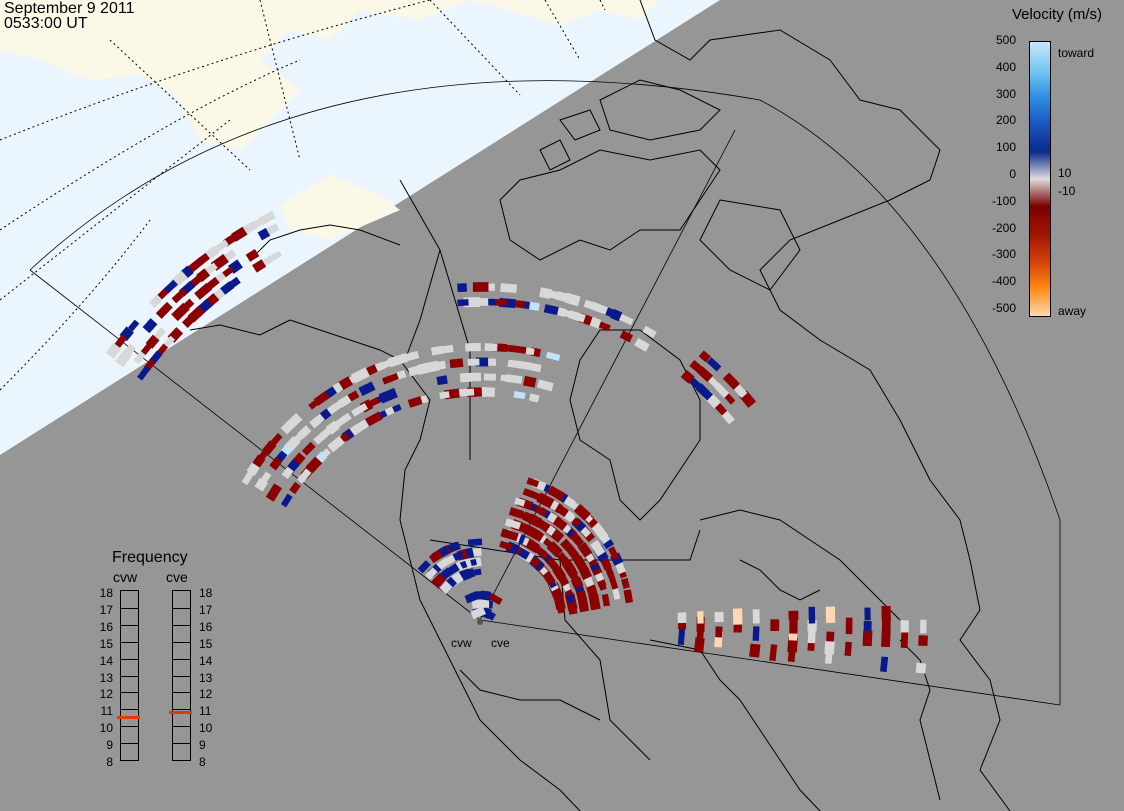 This screenshot has height=811, width=1124. Describe the element at coordinates (69, 8) in the screenshot. I see `date-label: September 9 2011` at that location.